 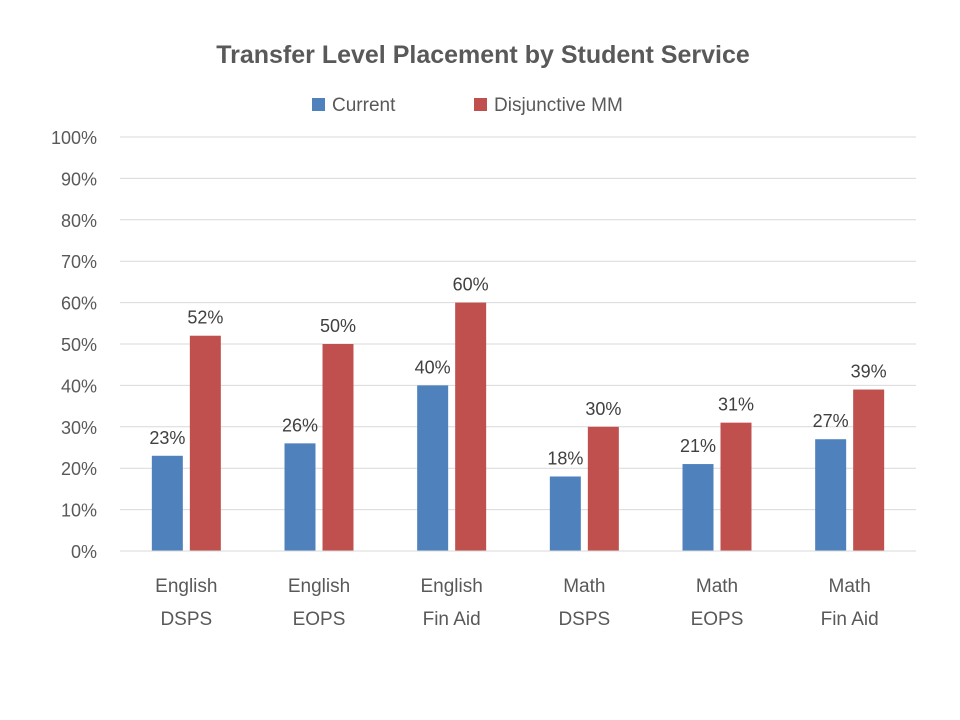 What do you see at coordinates (79, 511) in the screenshot?
I see `y-tick-label: 10%` at bounding box center [79, 511].